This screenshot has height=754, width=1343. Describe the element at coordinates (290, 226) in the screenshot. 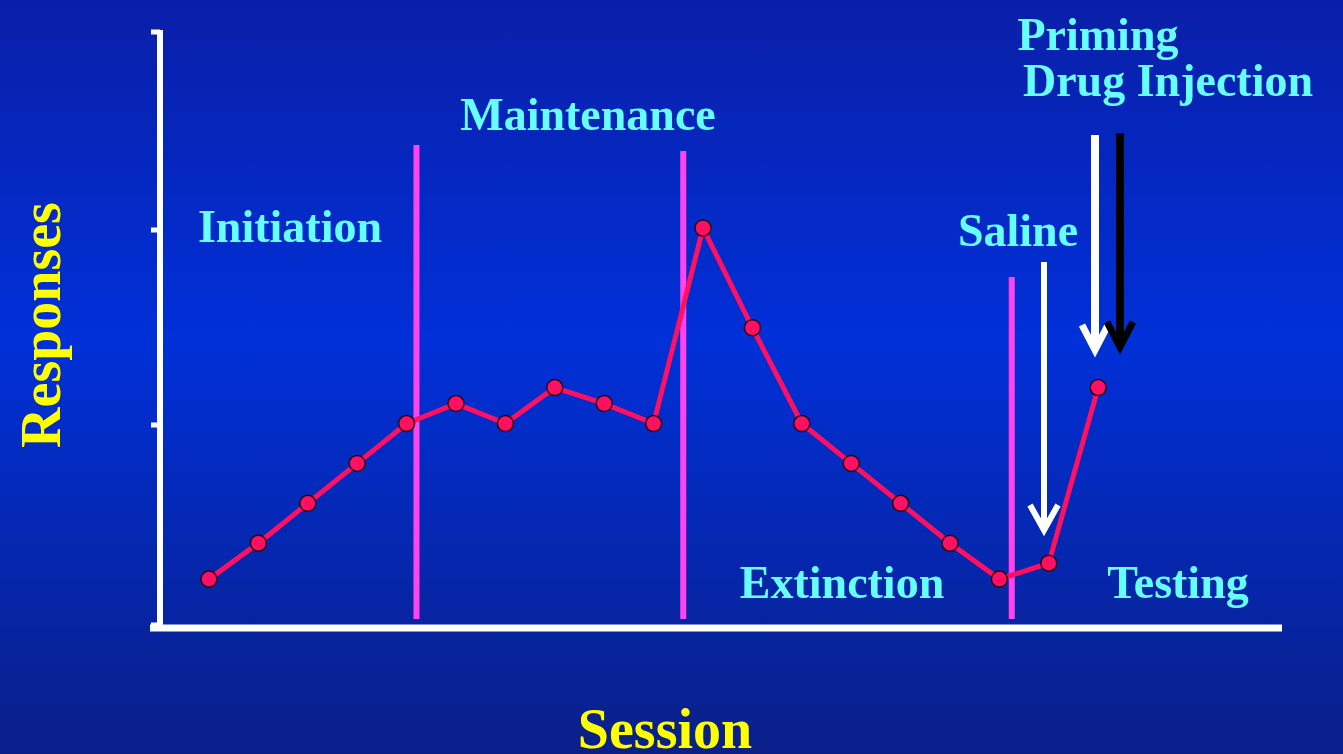

I see `annotation: Initiation` at that location.